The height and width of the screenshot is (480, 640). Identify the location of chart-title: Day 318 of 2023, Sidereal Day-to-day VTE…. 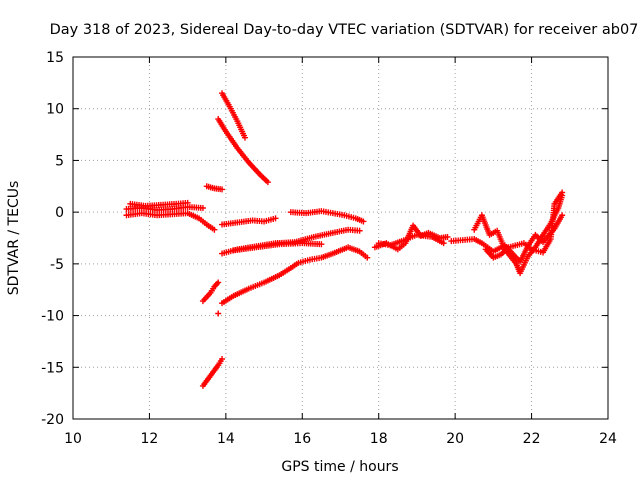
(344, 30).